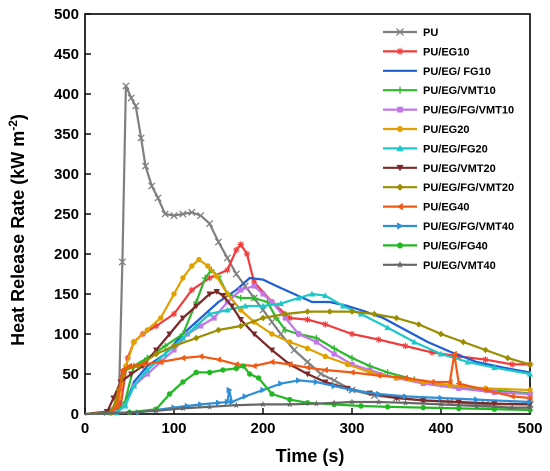  Describe the element at coordinates (75, 414) in the screenshot. I see `y-tick-label: 0` at that location.